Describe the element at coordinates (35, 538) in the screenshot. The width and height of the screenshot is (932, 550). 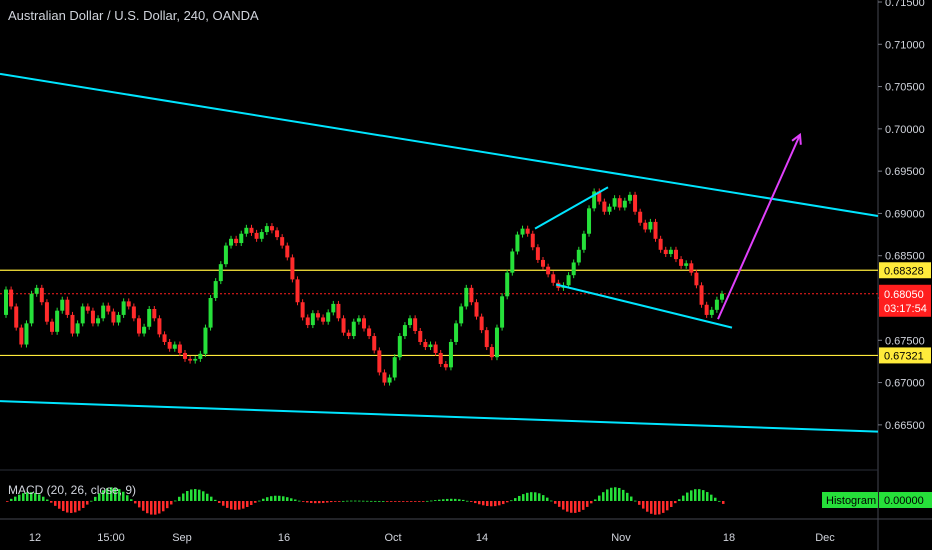
I see `time-axis-label: 12` at that location.